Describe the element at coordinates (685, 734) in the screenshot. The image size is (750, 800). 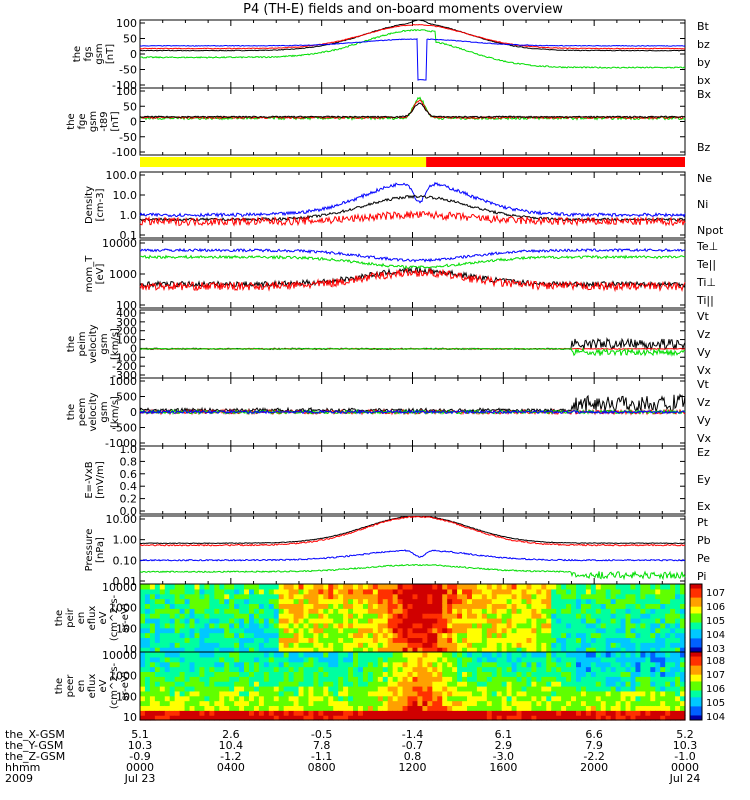
I see `xaxis-value: 5.2` at that location.